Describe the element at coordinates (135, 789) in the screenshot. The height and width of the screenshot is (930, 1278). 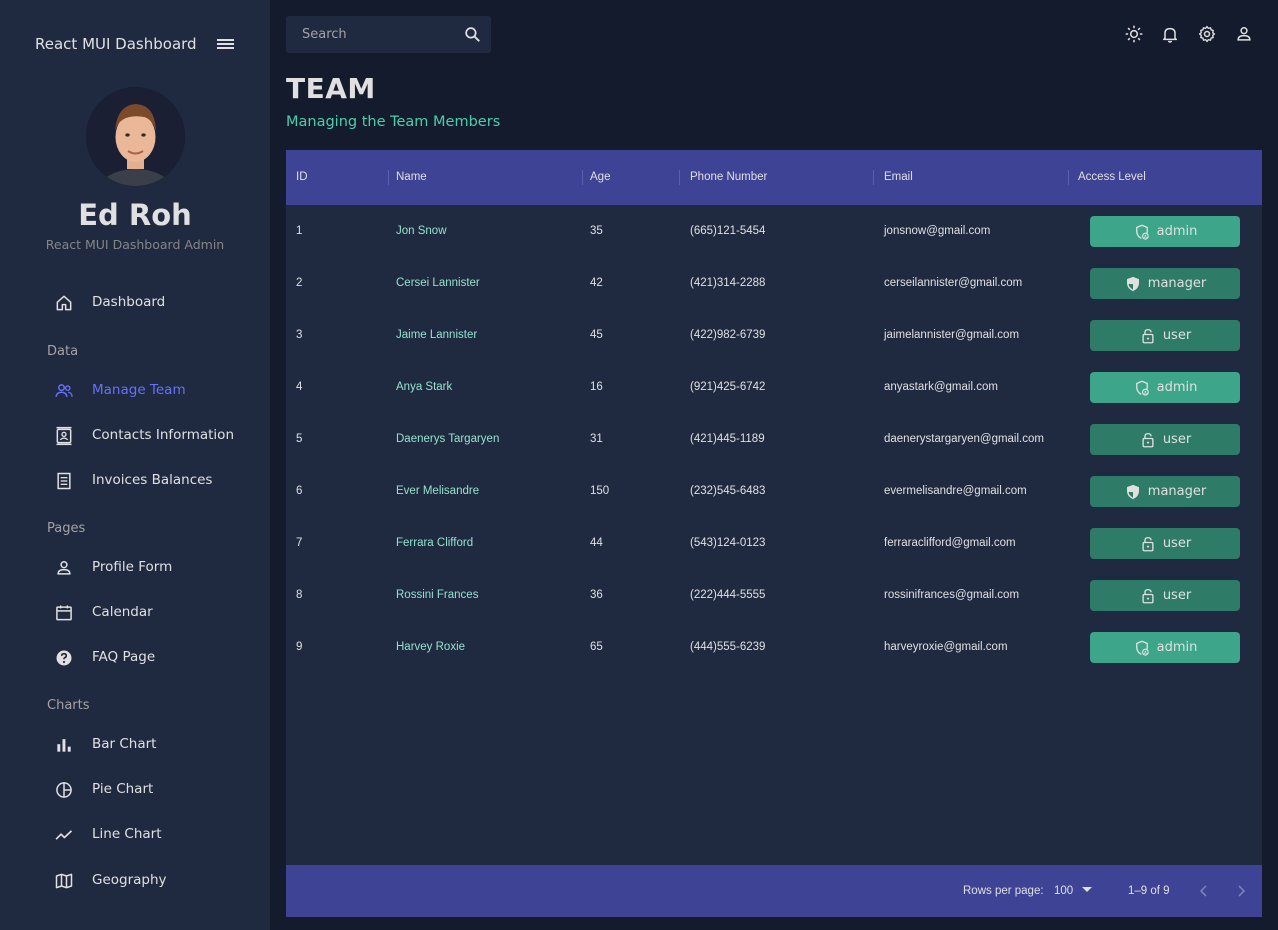
I see `sidebar-item-pie-chart: Pie Chart` at that location.